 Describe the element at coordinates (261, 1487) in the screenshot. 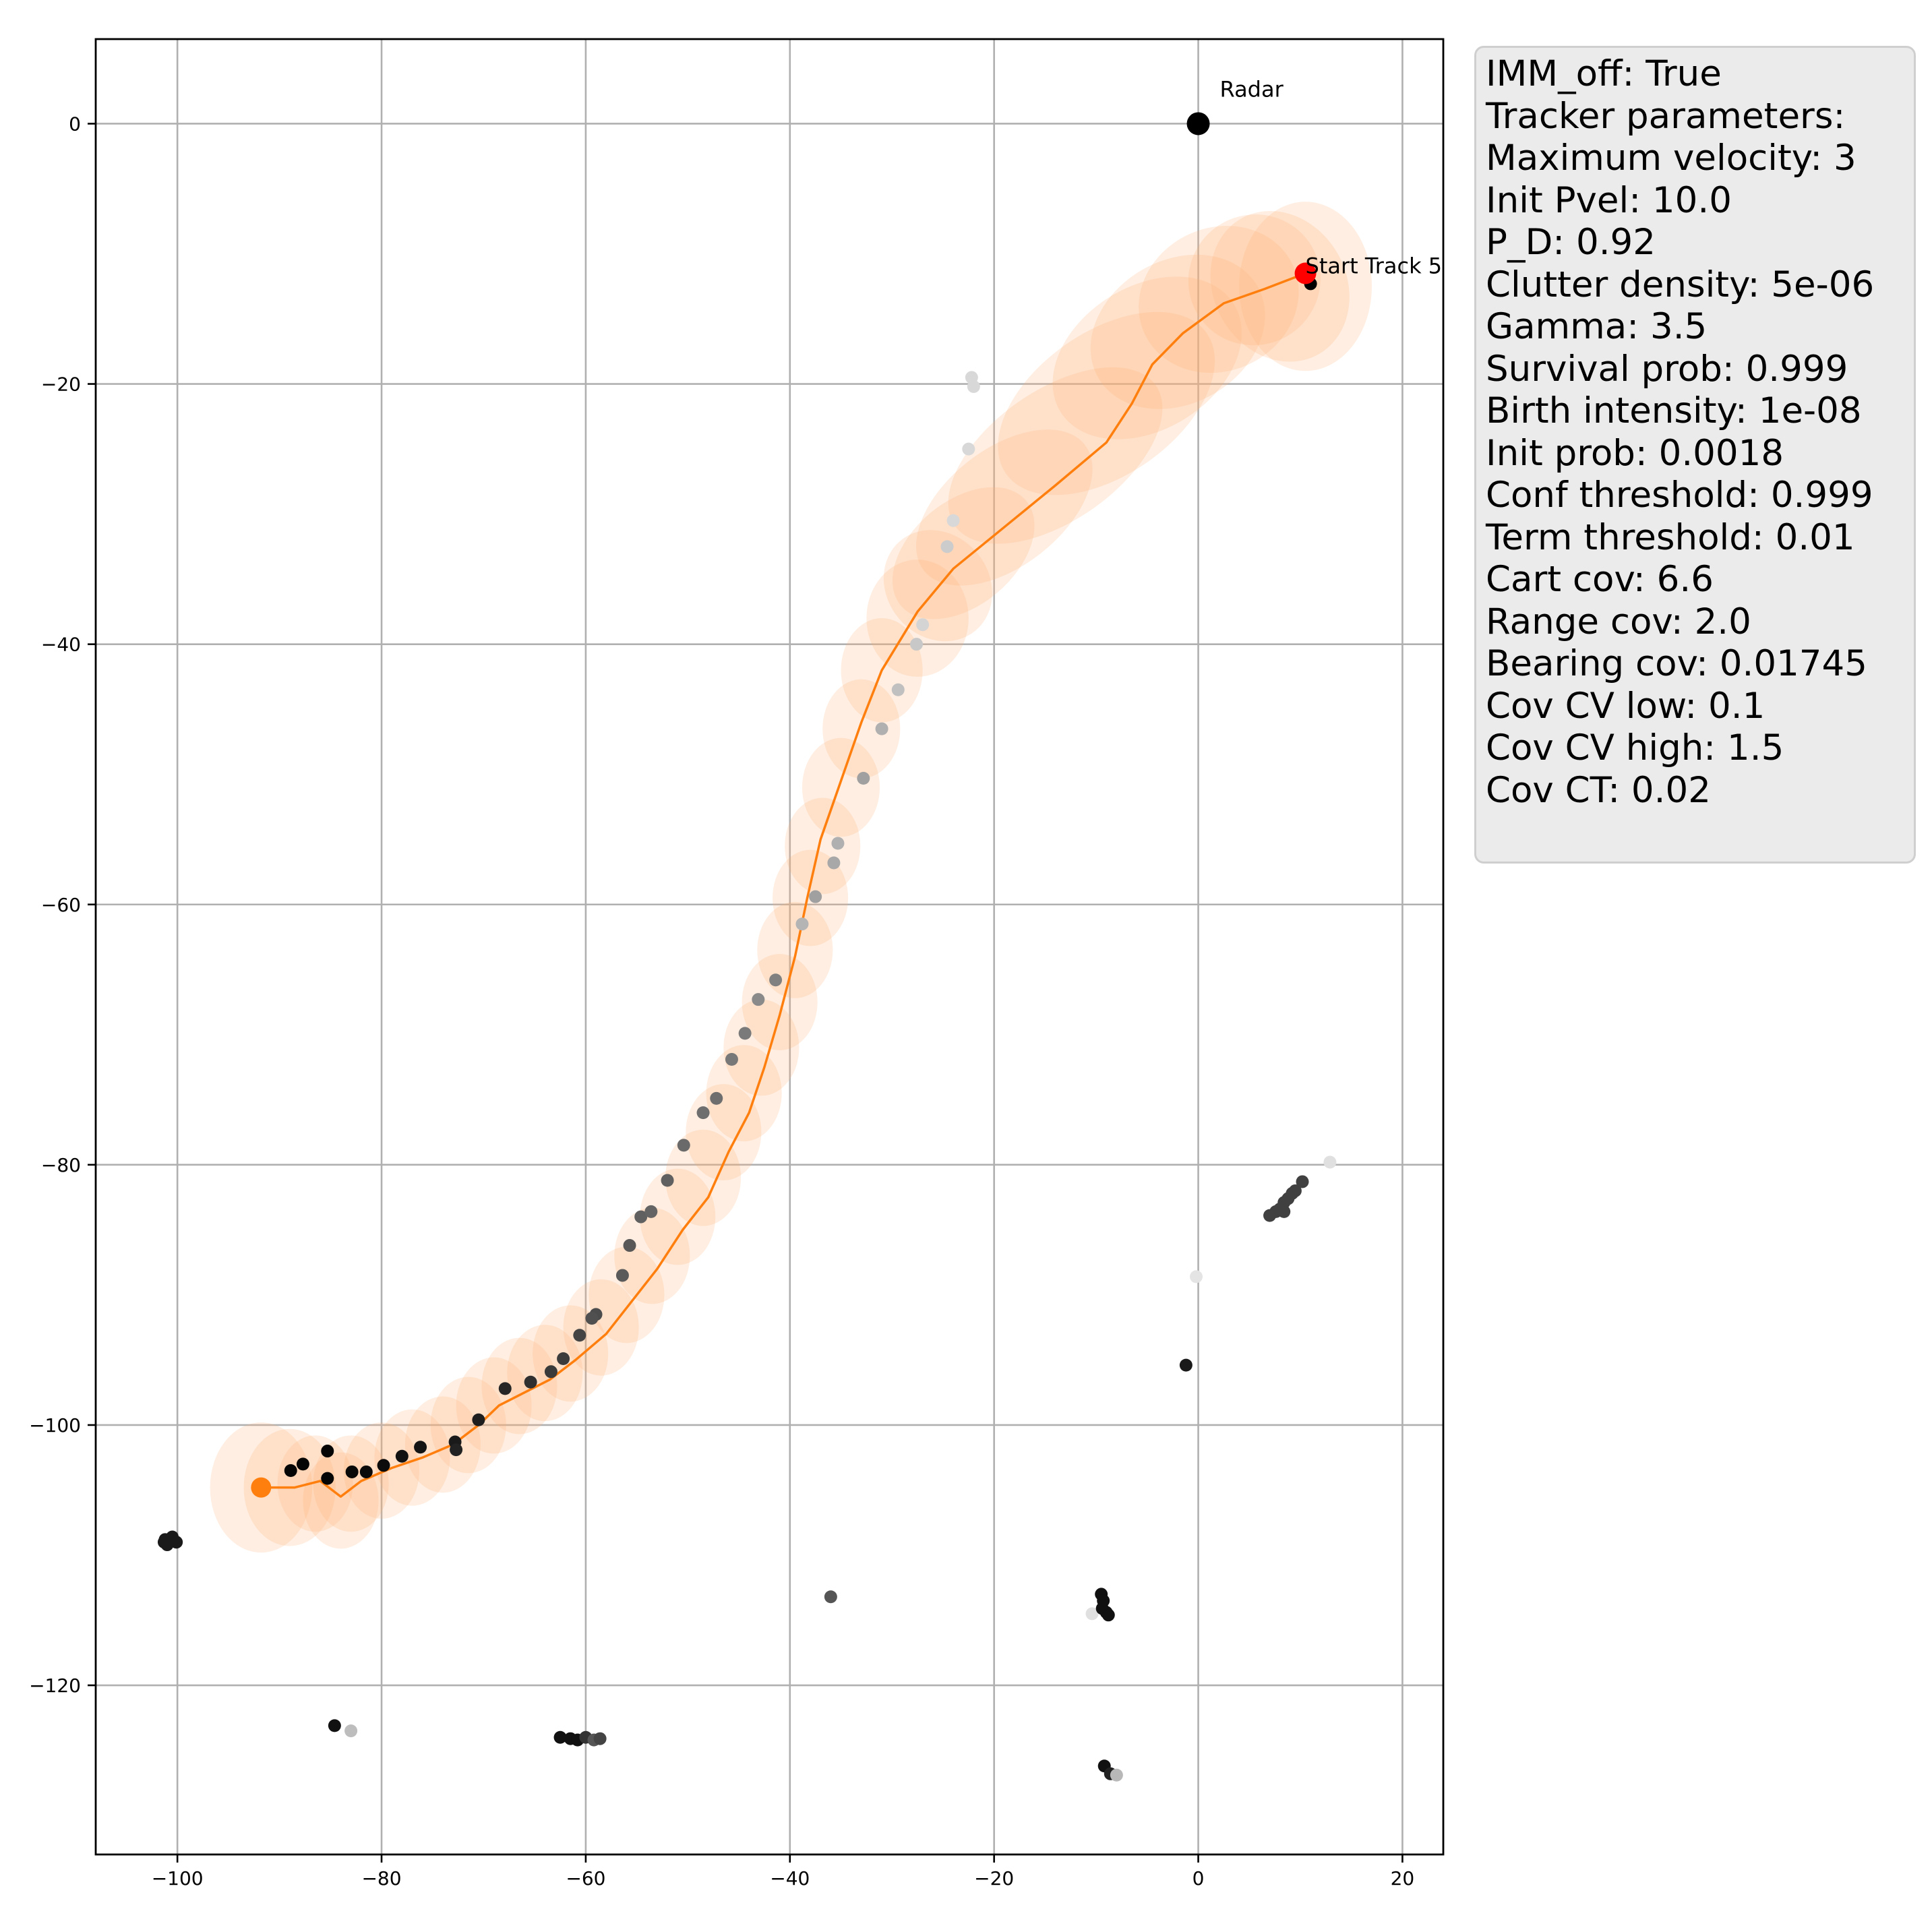

I see `track-end-marker` at that location.